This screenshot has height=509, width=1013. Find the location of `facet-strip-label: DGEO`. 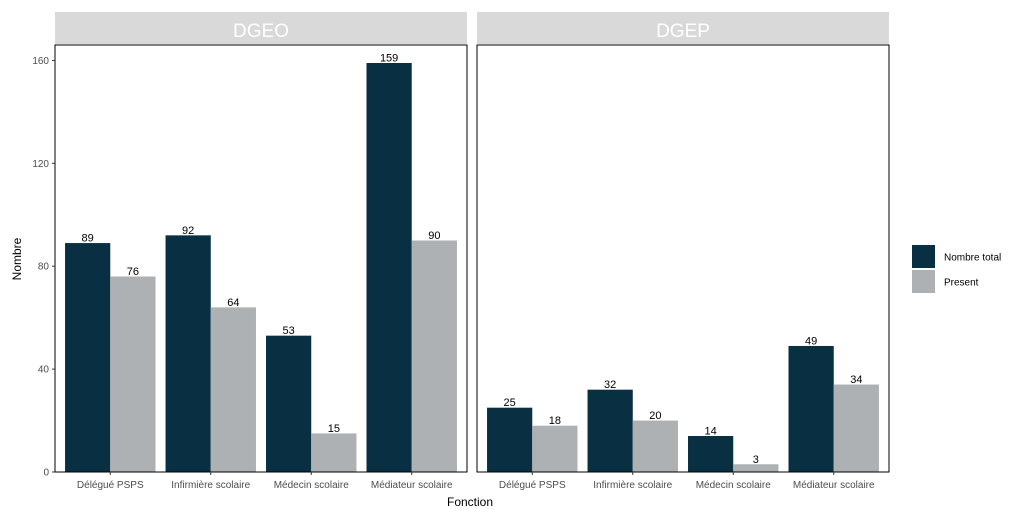

facet-strip-label: DGEO is located at coordinates (261, 31).